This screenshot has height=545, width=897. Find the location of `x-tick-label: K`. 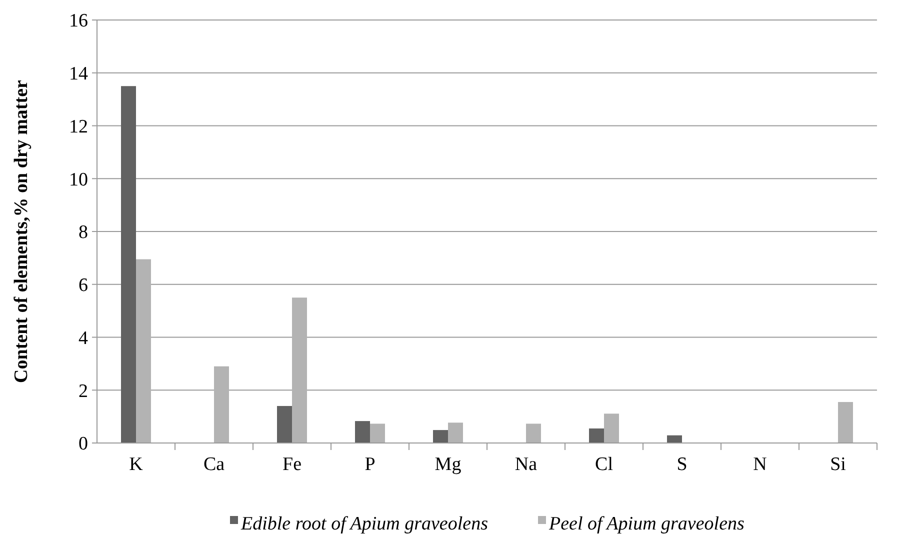

x-tick-label: K is located at coordinates (136, 464).